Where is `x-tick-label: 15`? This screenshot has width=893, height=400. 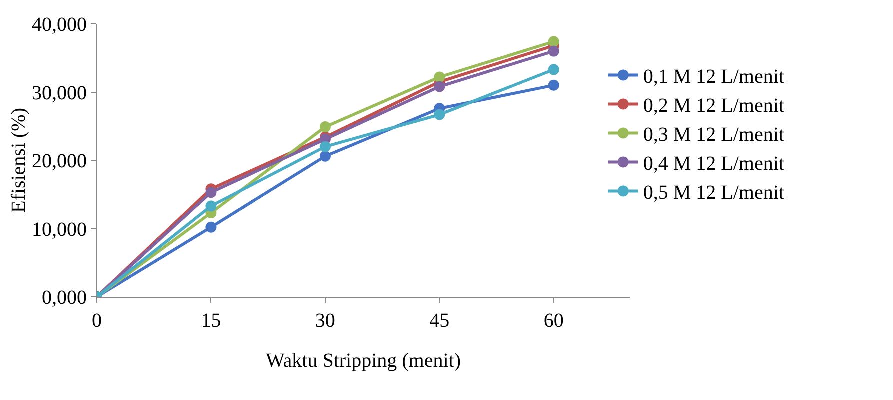
x-tick-label: 15 is located at coordinates (211, 321).